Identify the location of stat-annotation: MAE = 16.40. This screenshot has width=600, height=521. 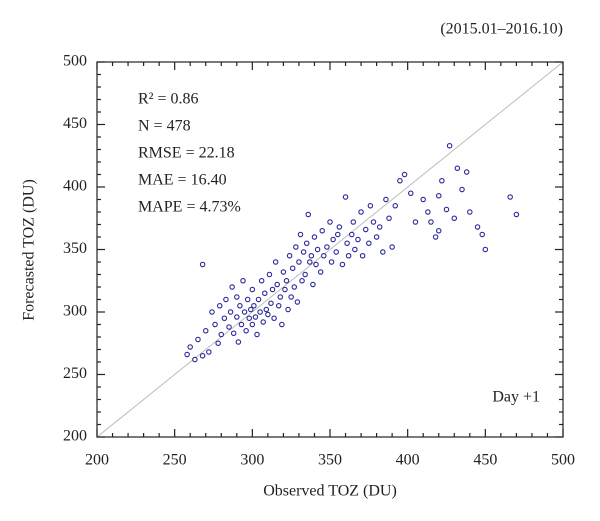
(182, 180).